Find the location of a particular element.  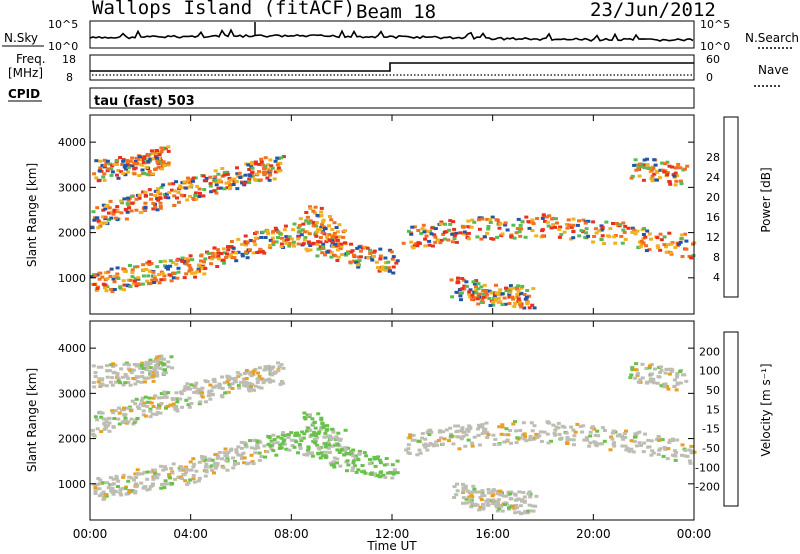

nsearch-label: N.Search is located at coordinates (772, 38).